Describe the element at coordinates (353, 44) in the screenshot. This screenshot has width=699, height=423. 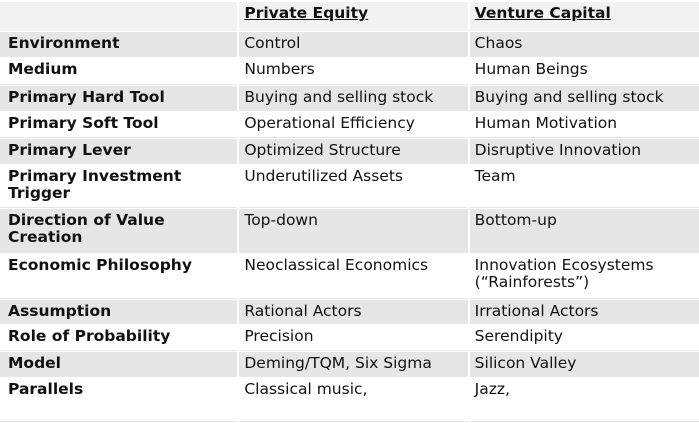
I see `cell: Control` at that location.